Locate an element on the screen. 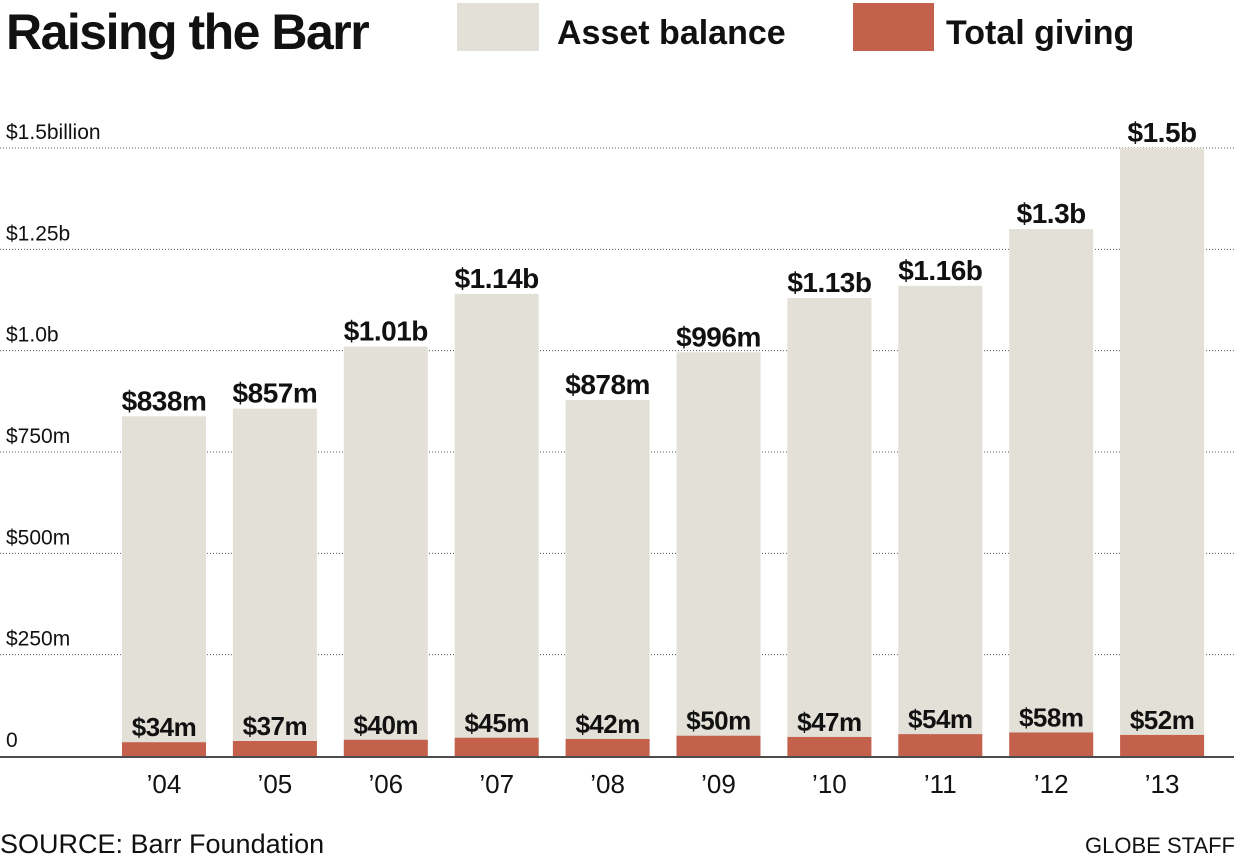 The width and height of the screenshot is (1241, 860). x-tick-label: ’04 is located at coordinates (164, 784).